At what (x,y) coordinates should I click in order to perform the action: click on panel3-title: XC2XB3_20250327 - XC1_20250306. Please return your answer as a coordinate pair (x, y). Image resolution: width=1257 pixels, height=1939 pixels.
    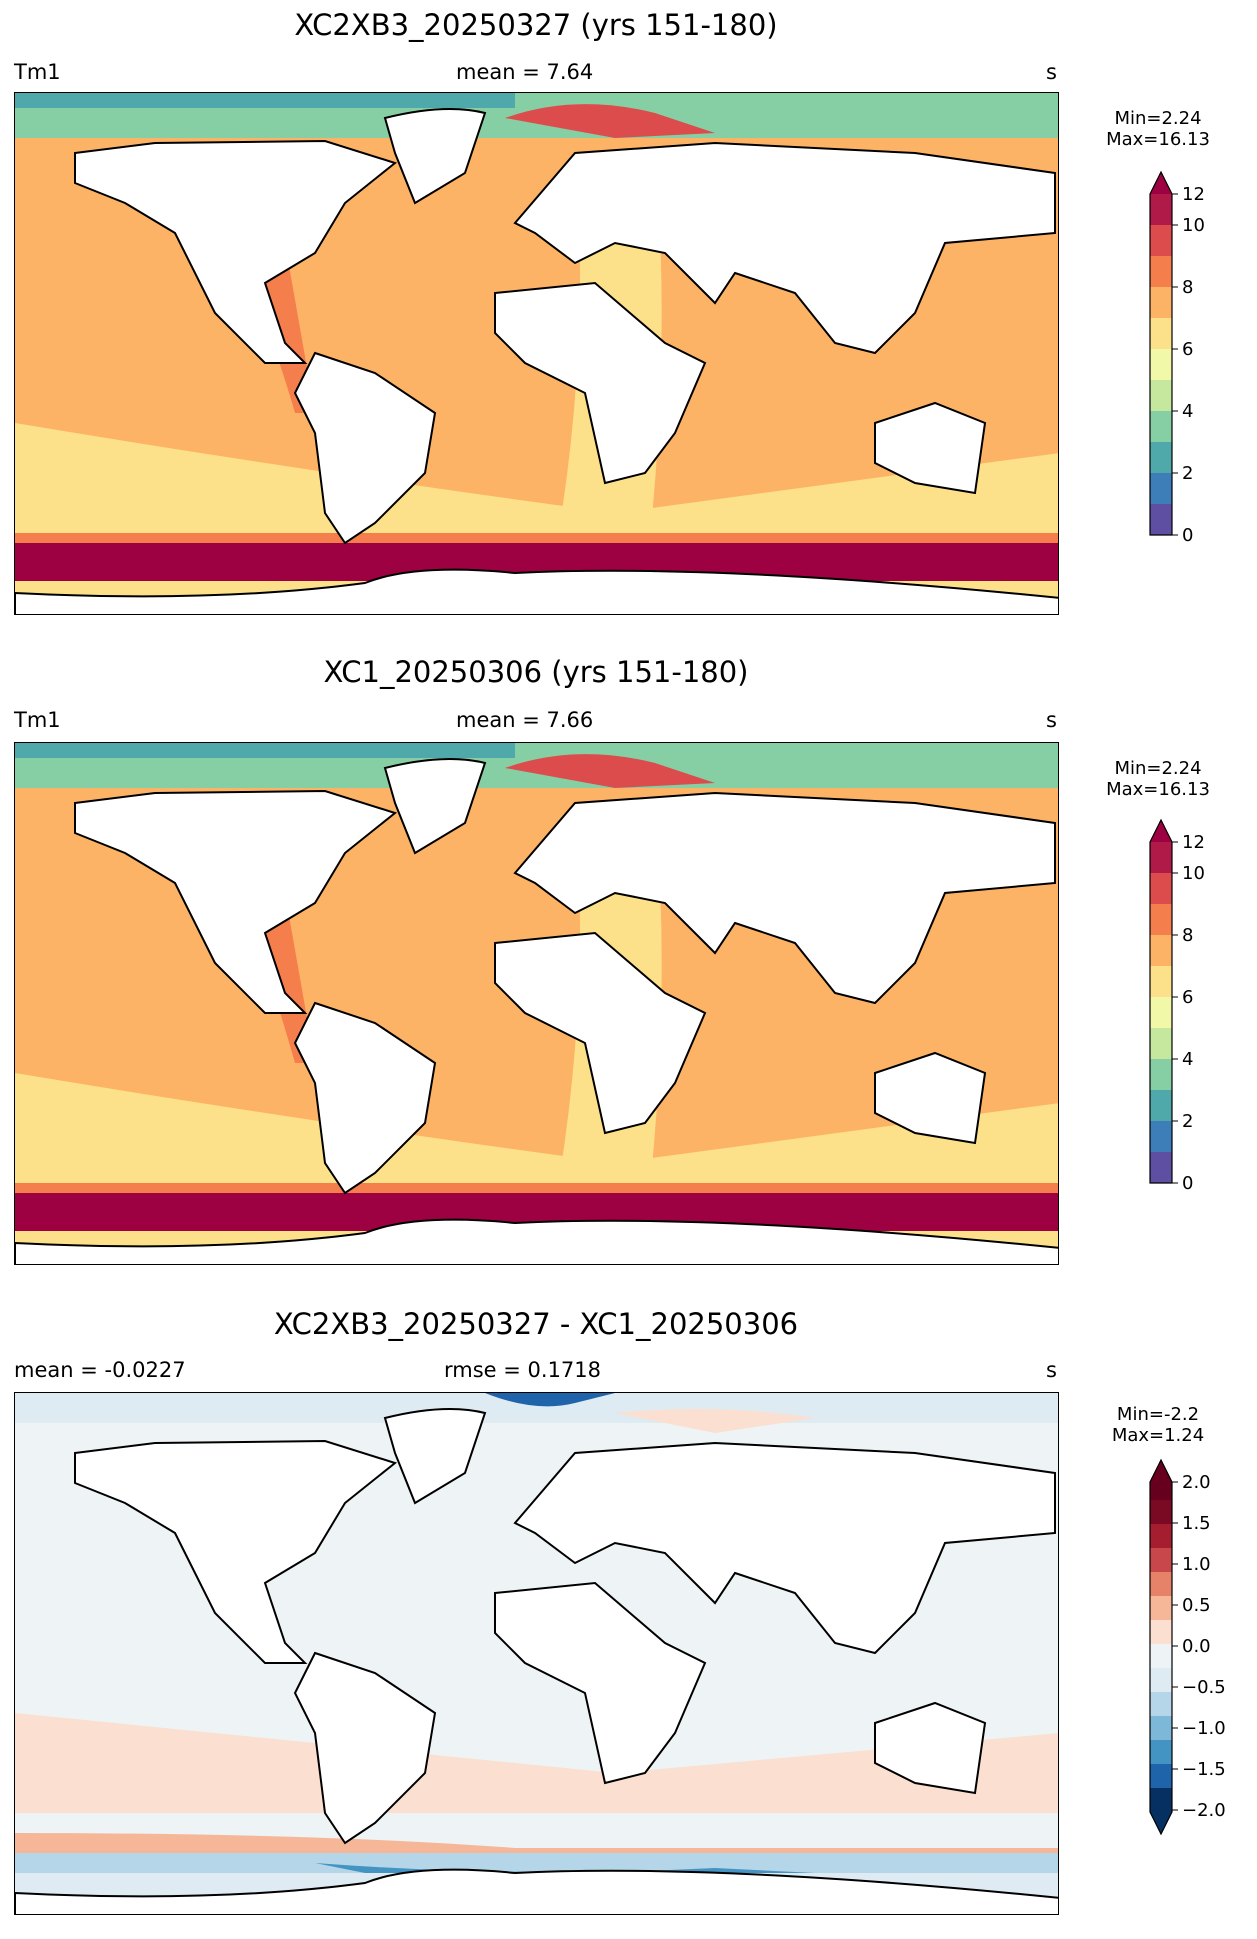
    Looking at the image, I should click on (536, 1324).